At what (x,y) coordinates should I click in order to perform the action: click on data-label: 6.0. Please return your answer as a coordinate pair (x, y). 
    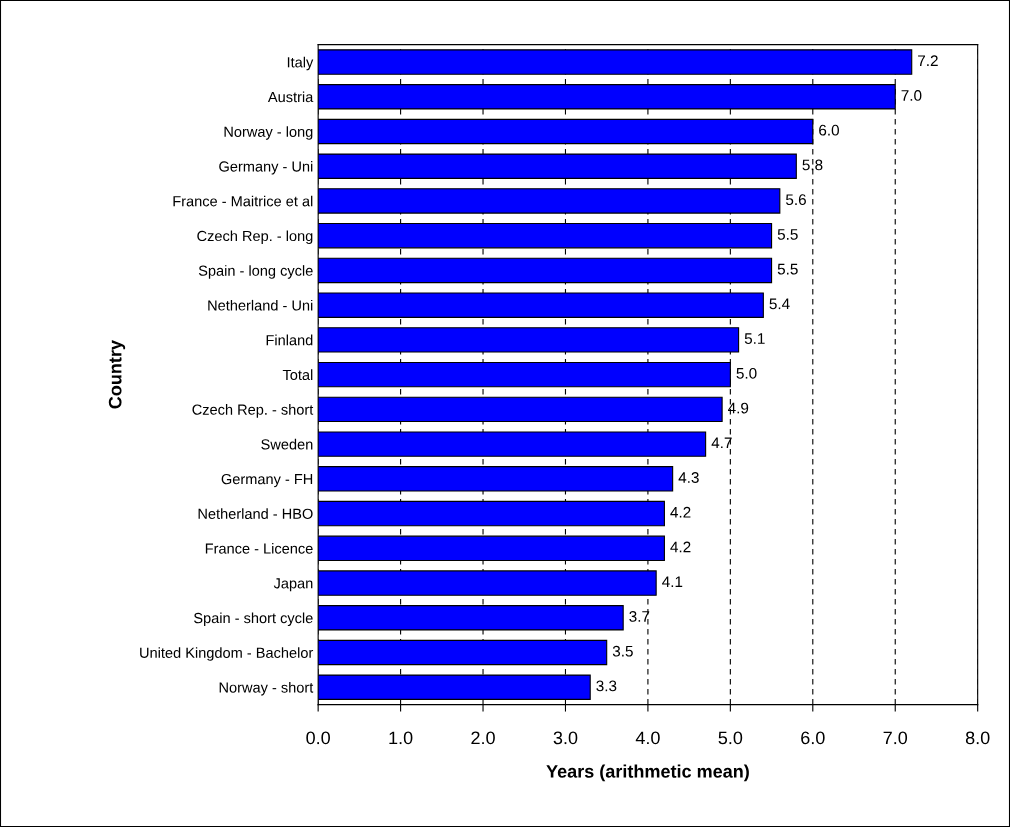
    Looking at the image, I should click on (829, 130).